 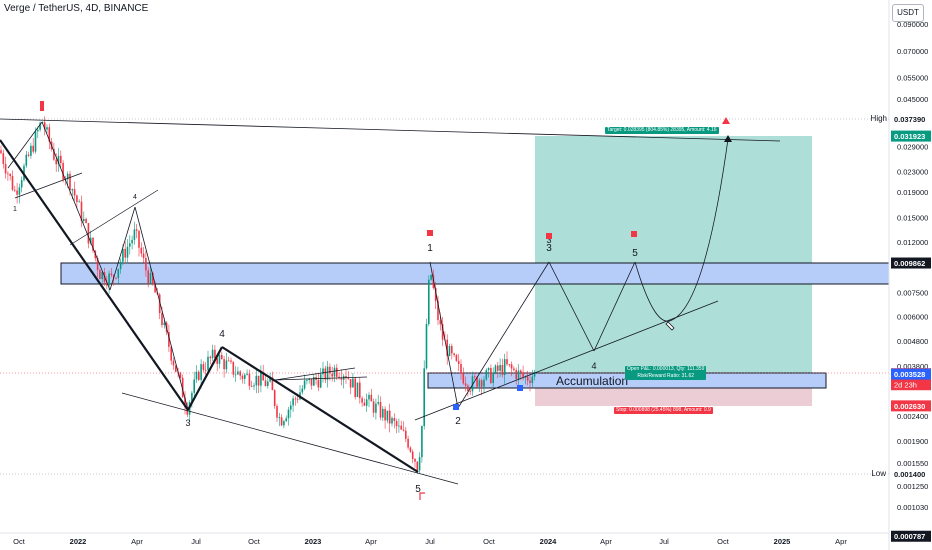 I want to click on x-tick-label: 2022, so click(x=78, y=541).